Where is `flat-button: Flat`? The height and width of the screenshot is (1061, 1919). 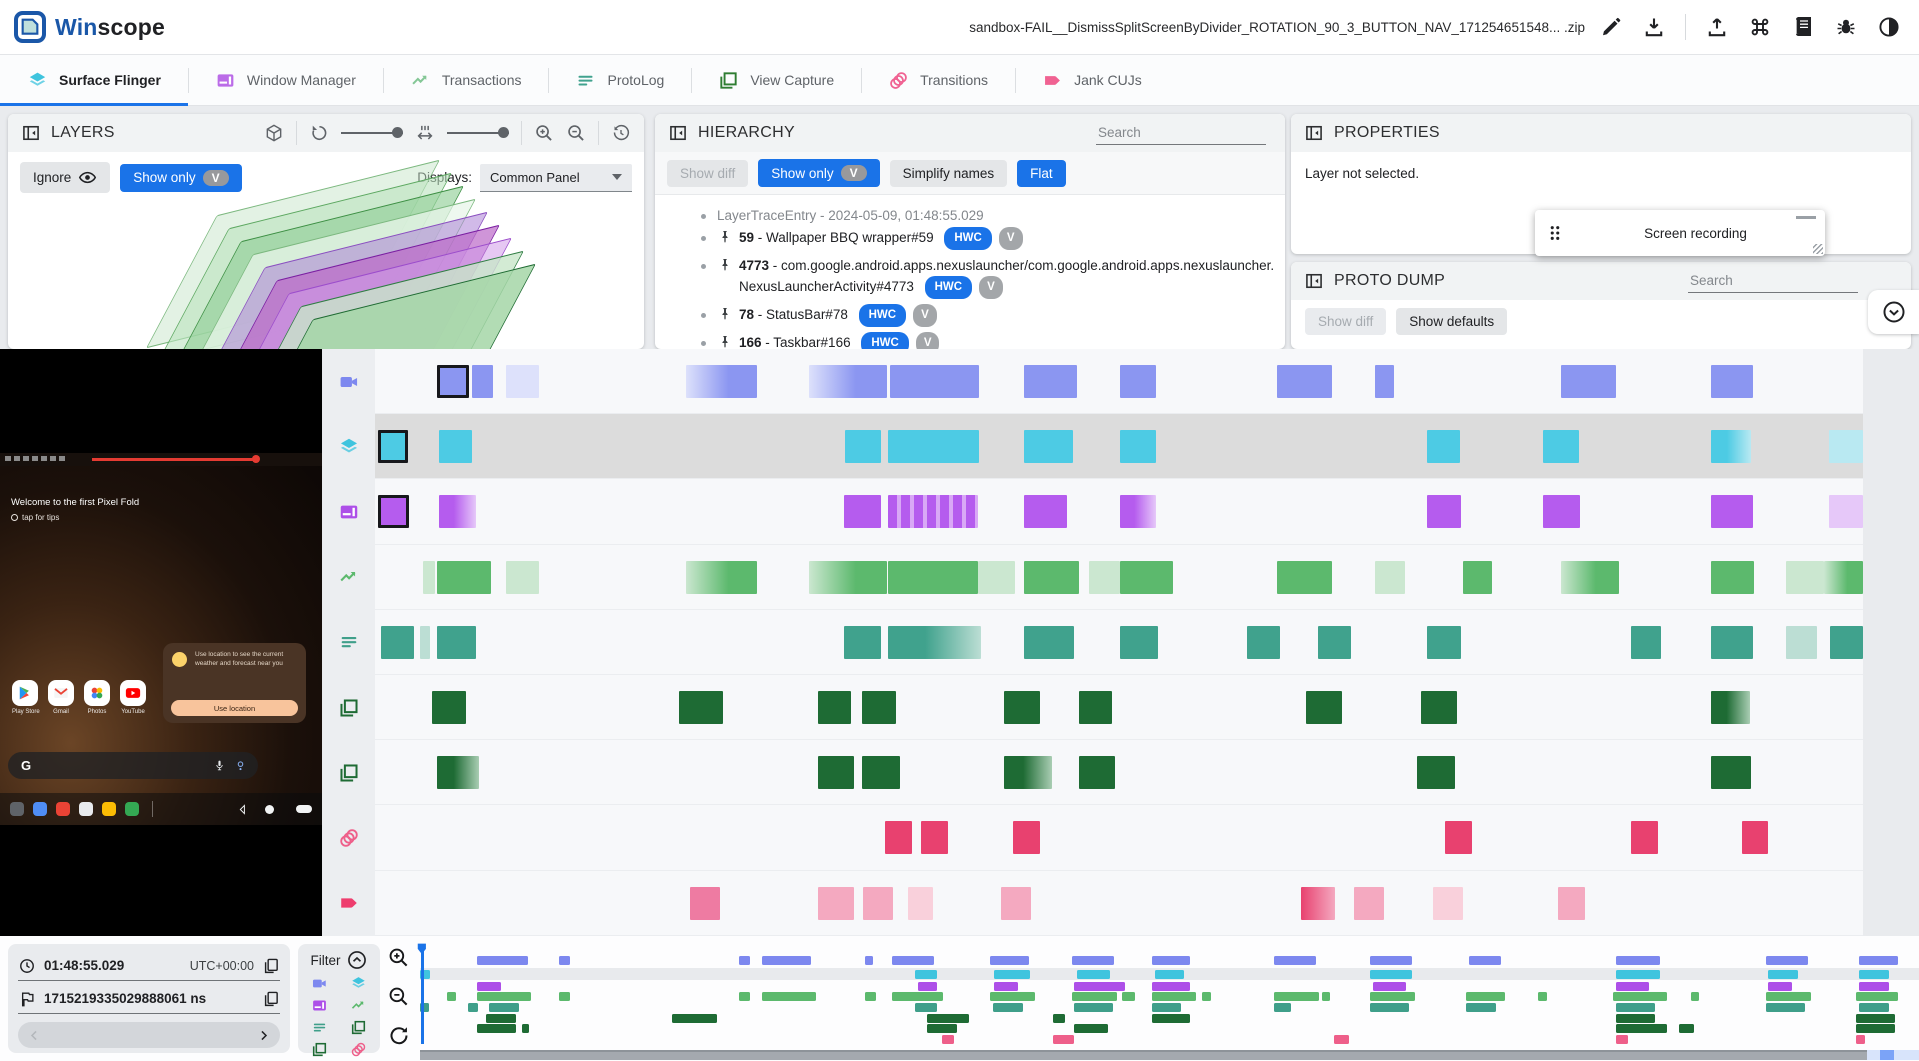 flat-button: Flat is located at coordinates (1041, 173).